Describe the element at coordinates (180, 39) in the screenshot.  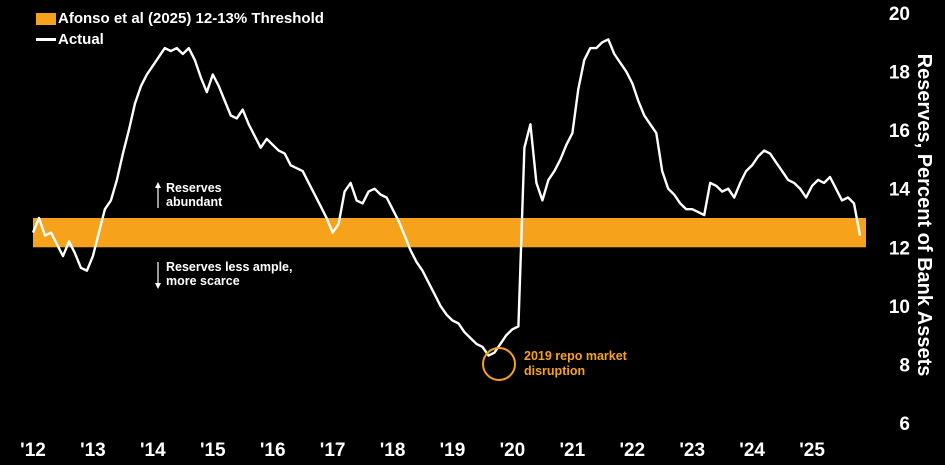
I see `legend-item-actual: Actual` at that location.